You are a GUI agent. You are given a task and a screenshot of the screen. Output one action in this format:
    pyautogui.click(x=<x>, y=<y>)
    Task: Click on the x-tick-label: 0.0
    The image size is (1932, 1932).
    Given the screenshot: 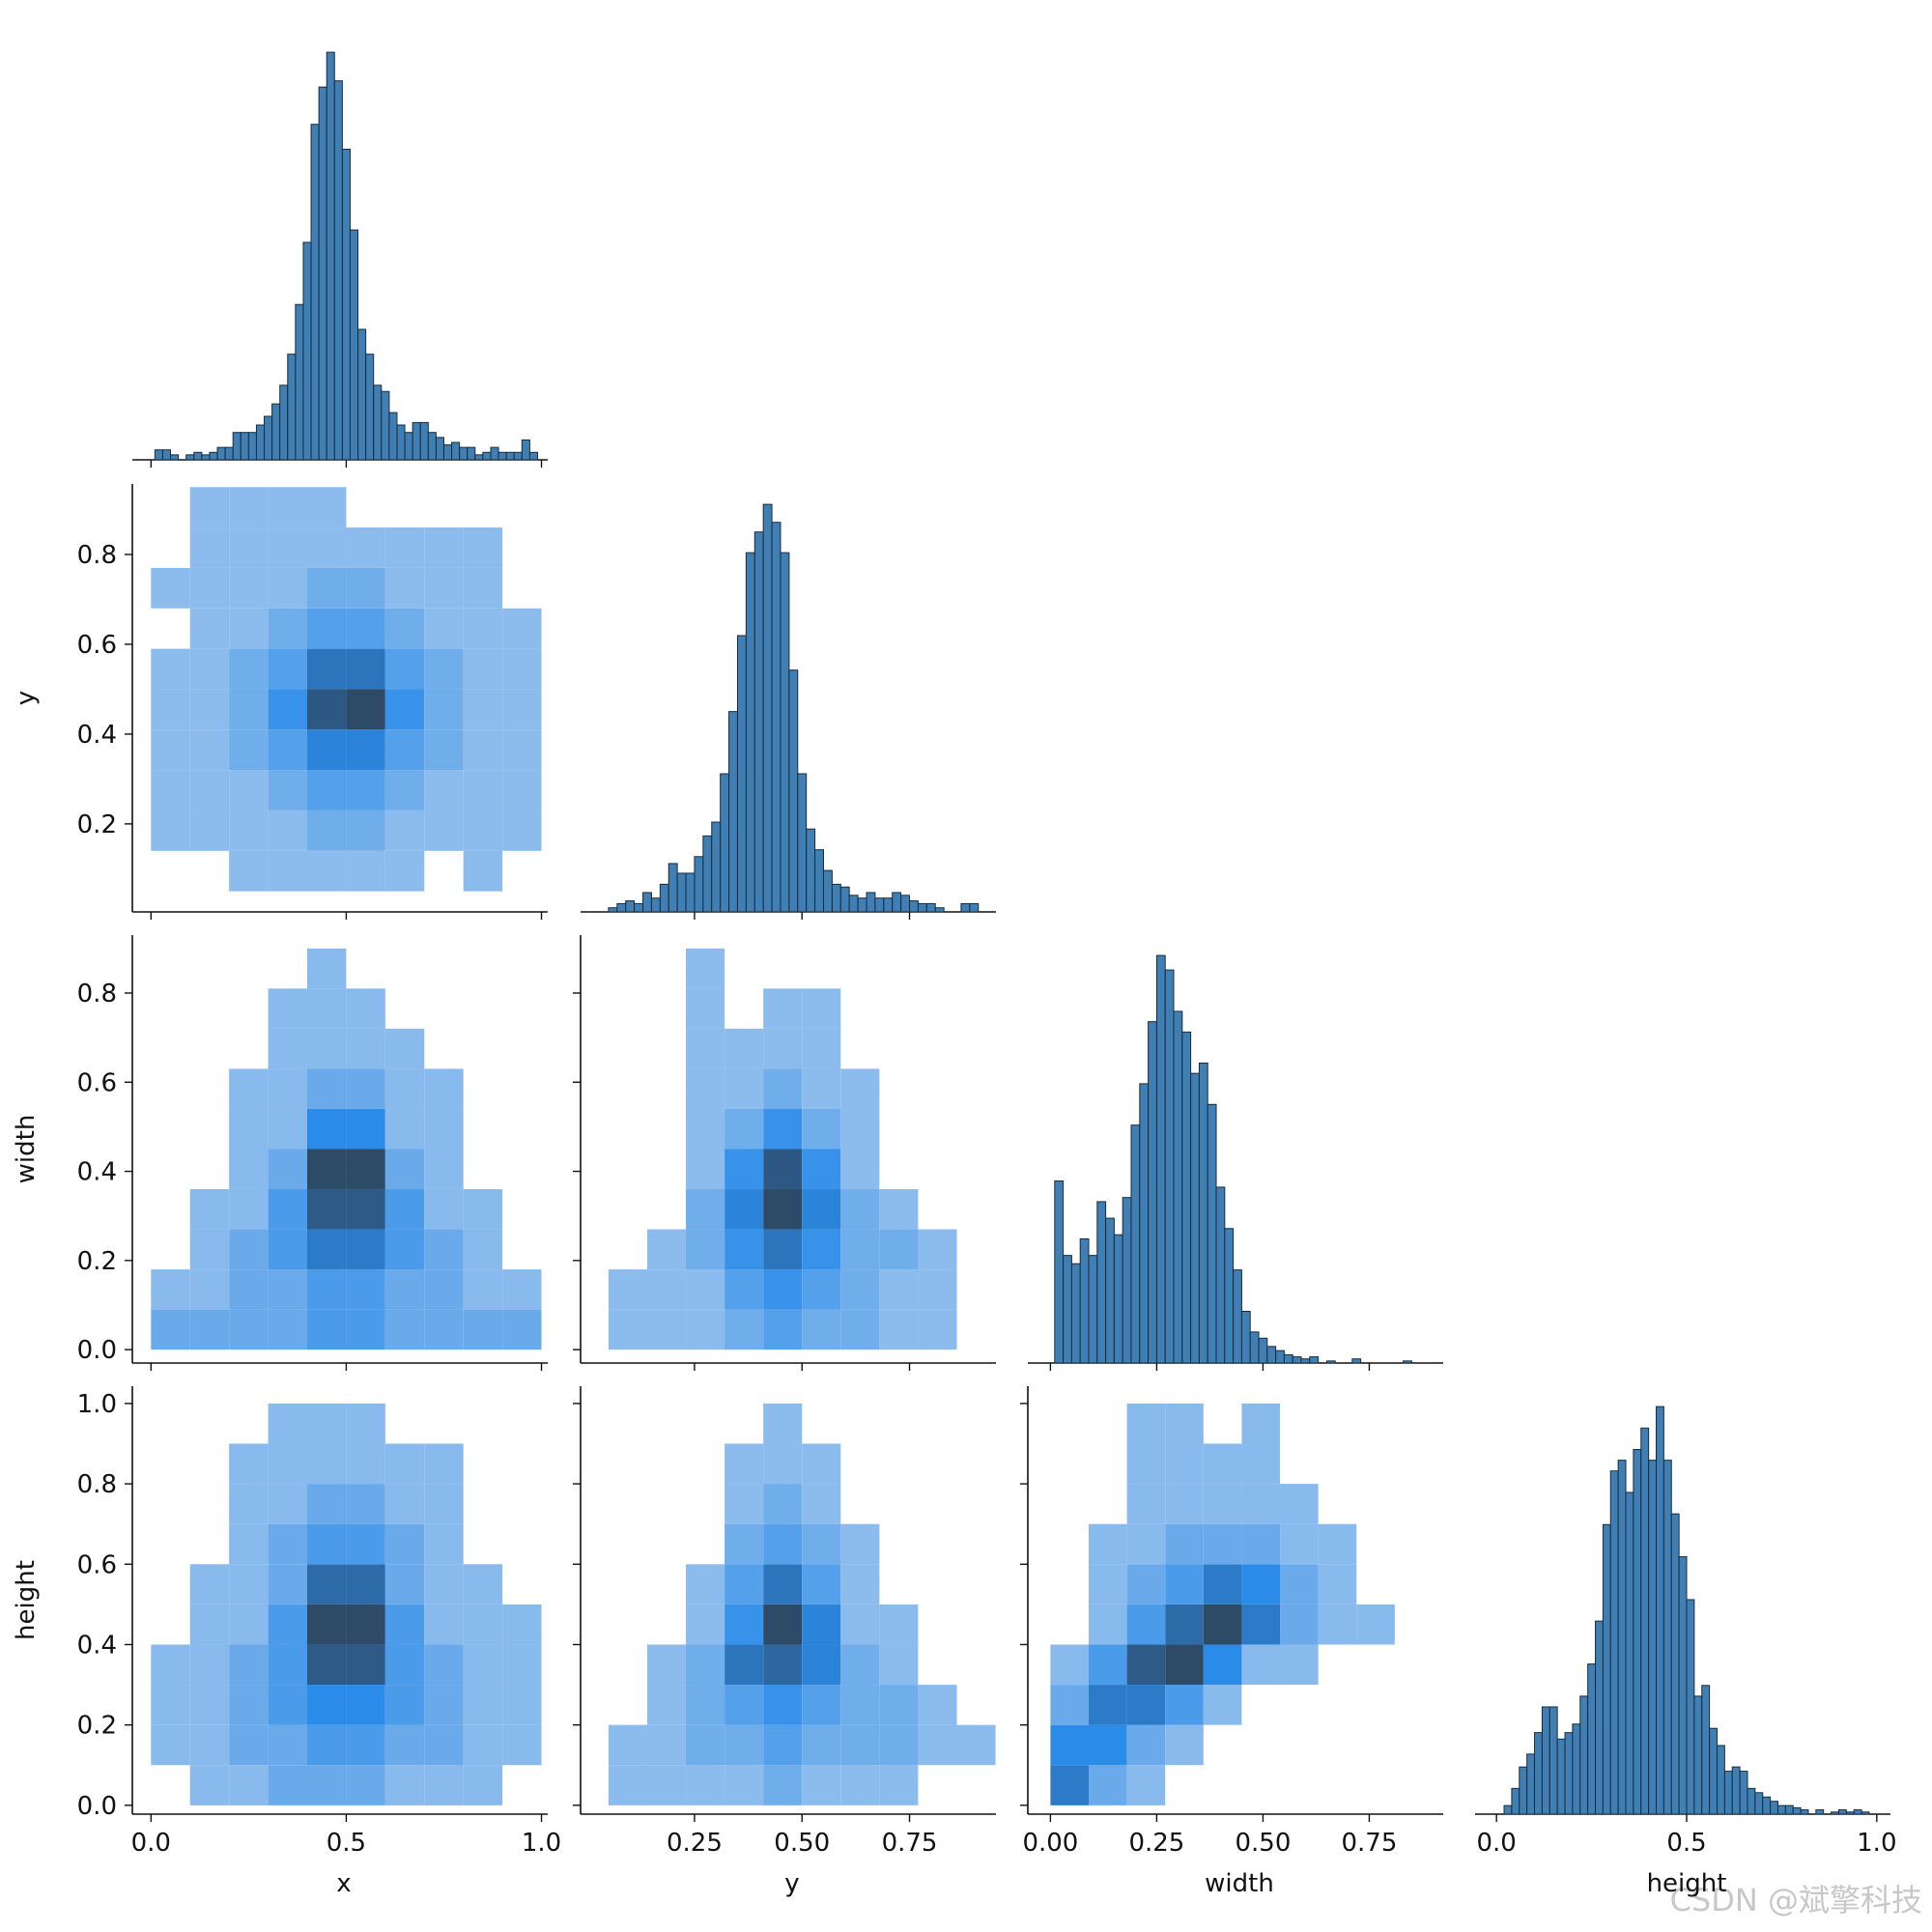 What is the action you would take?
    pyautogui.click(x=1496, y=1843)
    